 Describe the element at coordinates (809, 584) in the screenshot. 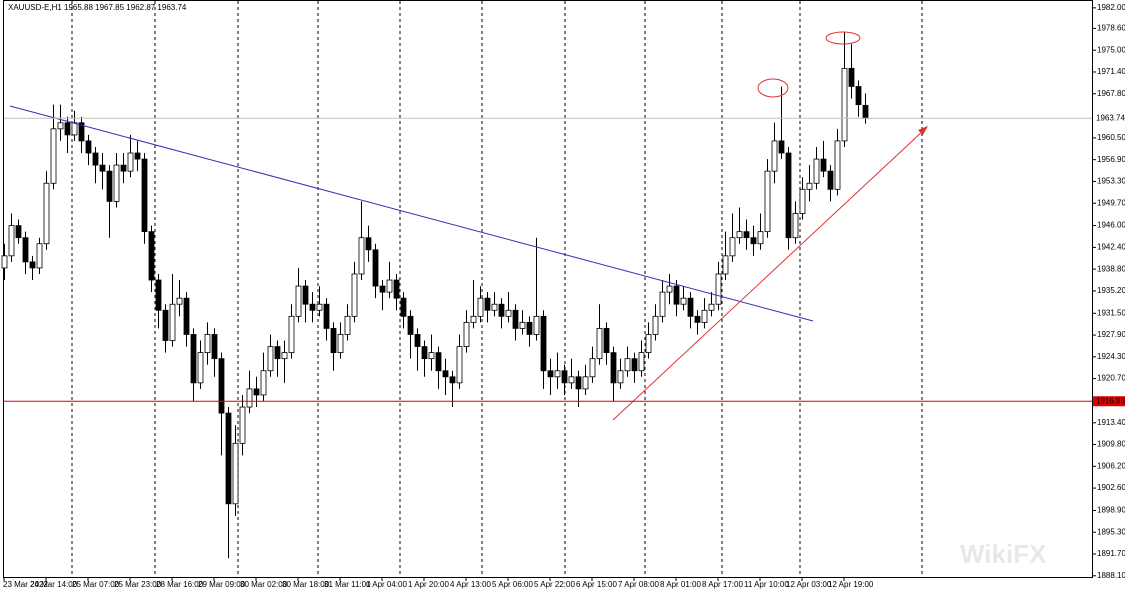

I see `x-tick-label: 12 Apr 03:00` at that location.